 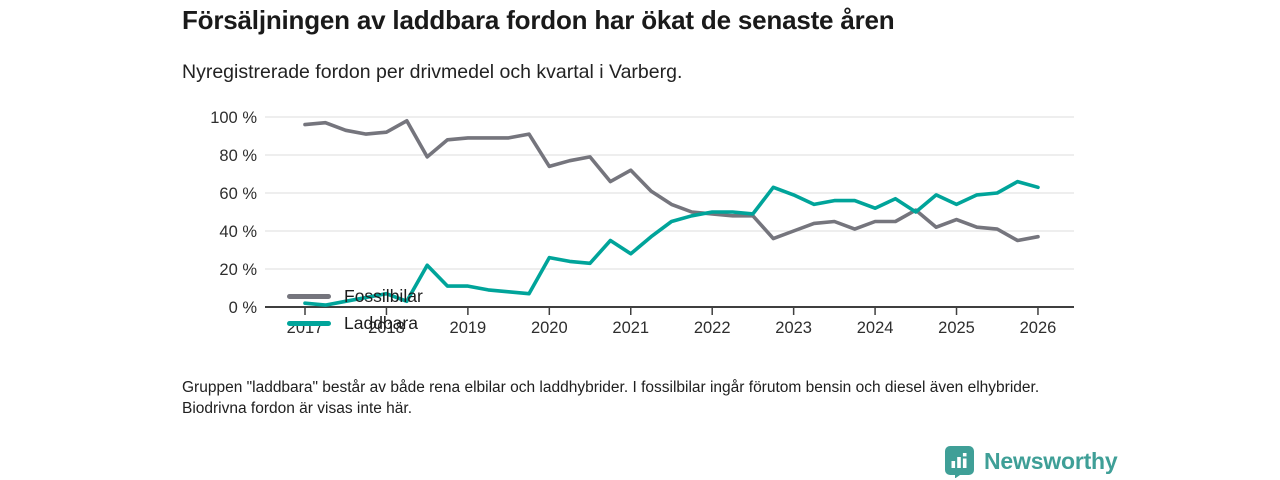 I want to click on y-axis-tick-label: 60 %, so click(x=238, y=194).